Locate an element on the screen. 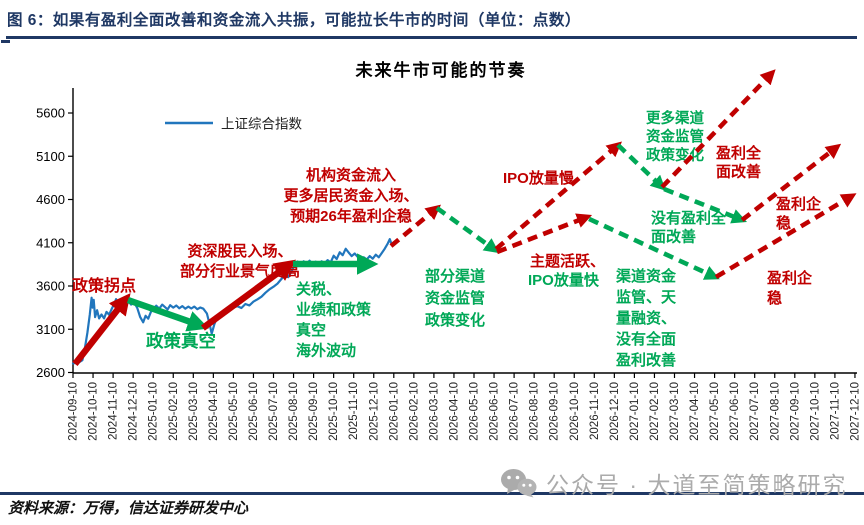 The width and height of the screenshot is (864, 525). chart-annotation: 更多渠道资金监管政策变化 is located at coordinates (675, 136).